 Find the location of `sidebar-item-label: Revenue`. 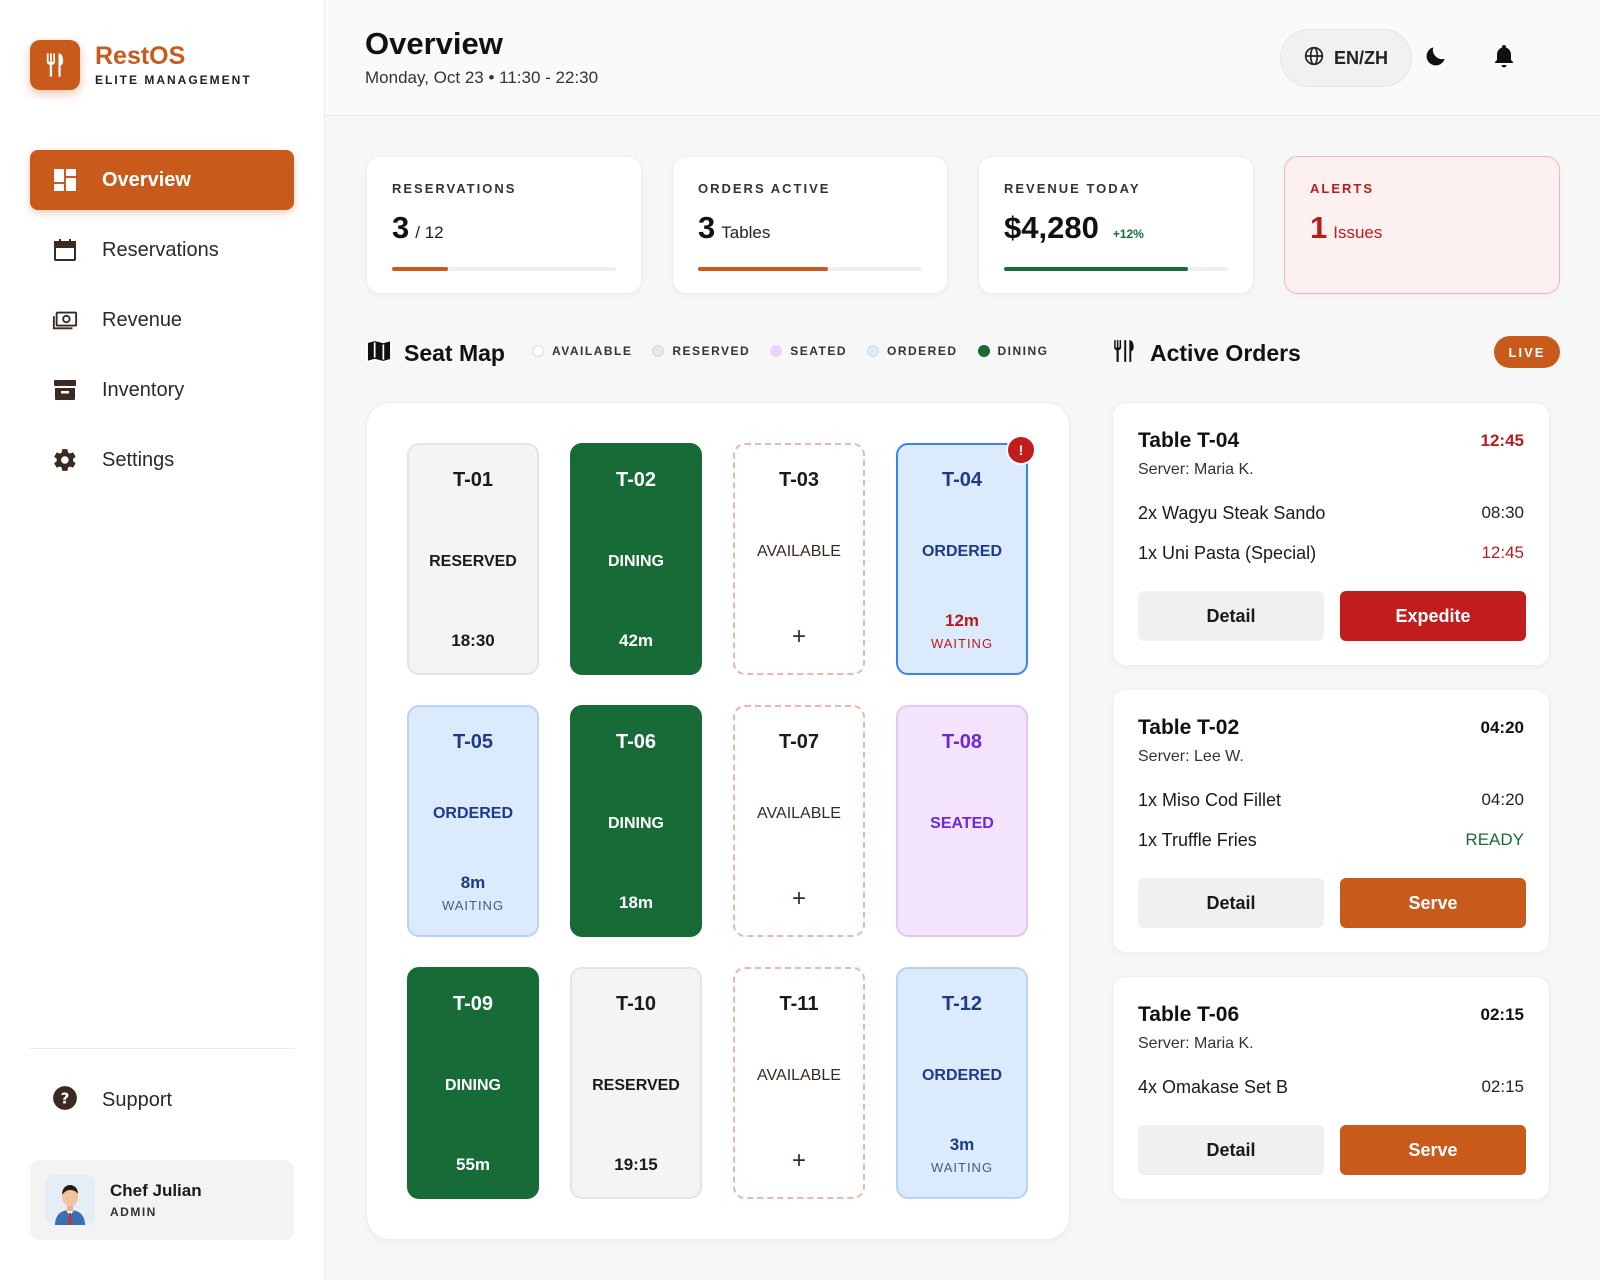

sidebar-item-label: Revenue is located at coordinates (142, 319).